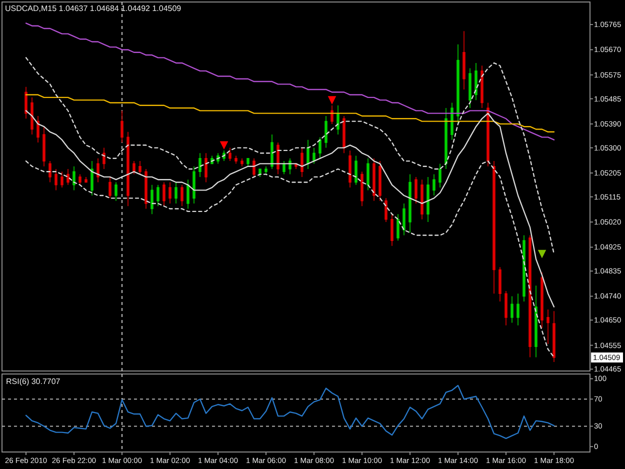 The height and width of the screenshot is (469, 625). What do you see at coordinates (33, 381) in the screenshot?
I see `chart-title: RSI(6) 30.7707` at bounding box center [33, 381].